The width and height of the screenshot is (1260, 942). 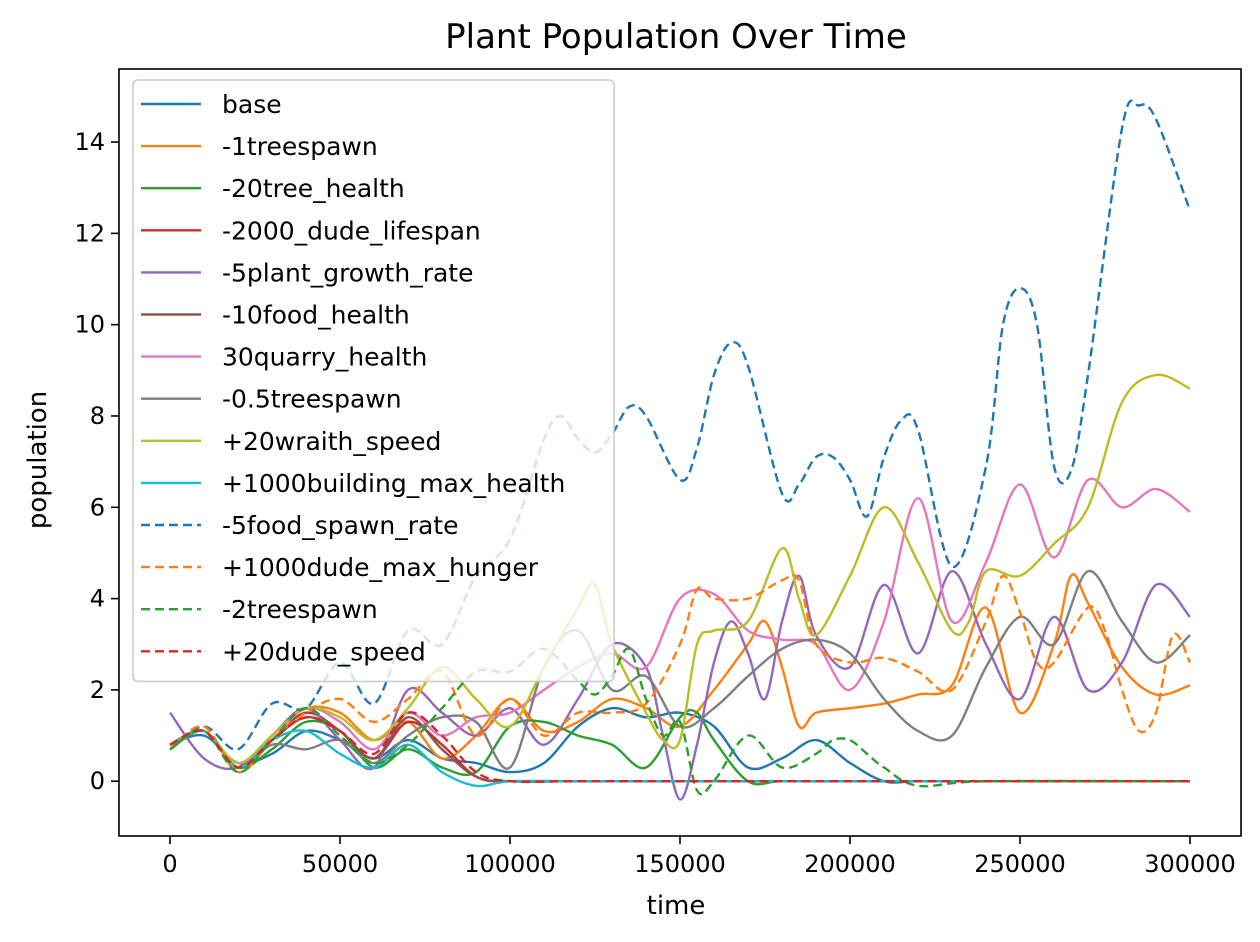 I want to click on legend-label: -2000_dude_lifespan, so click(x=351, y=230).